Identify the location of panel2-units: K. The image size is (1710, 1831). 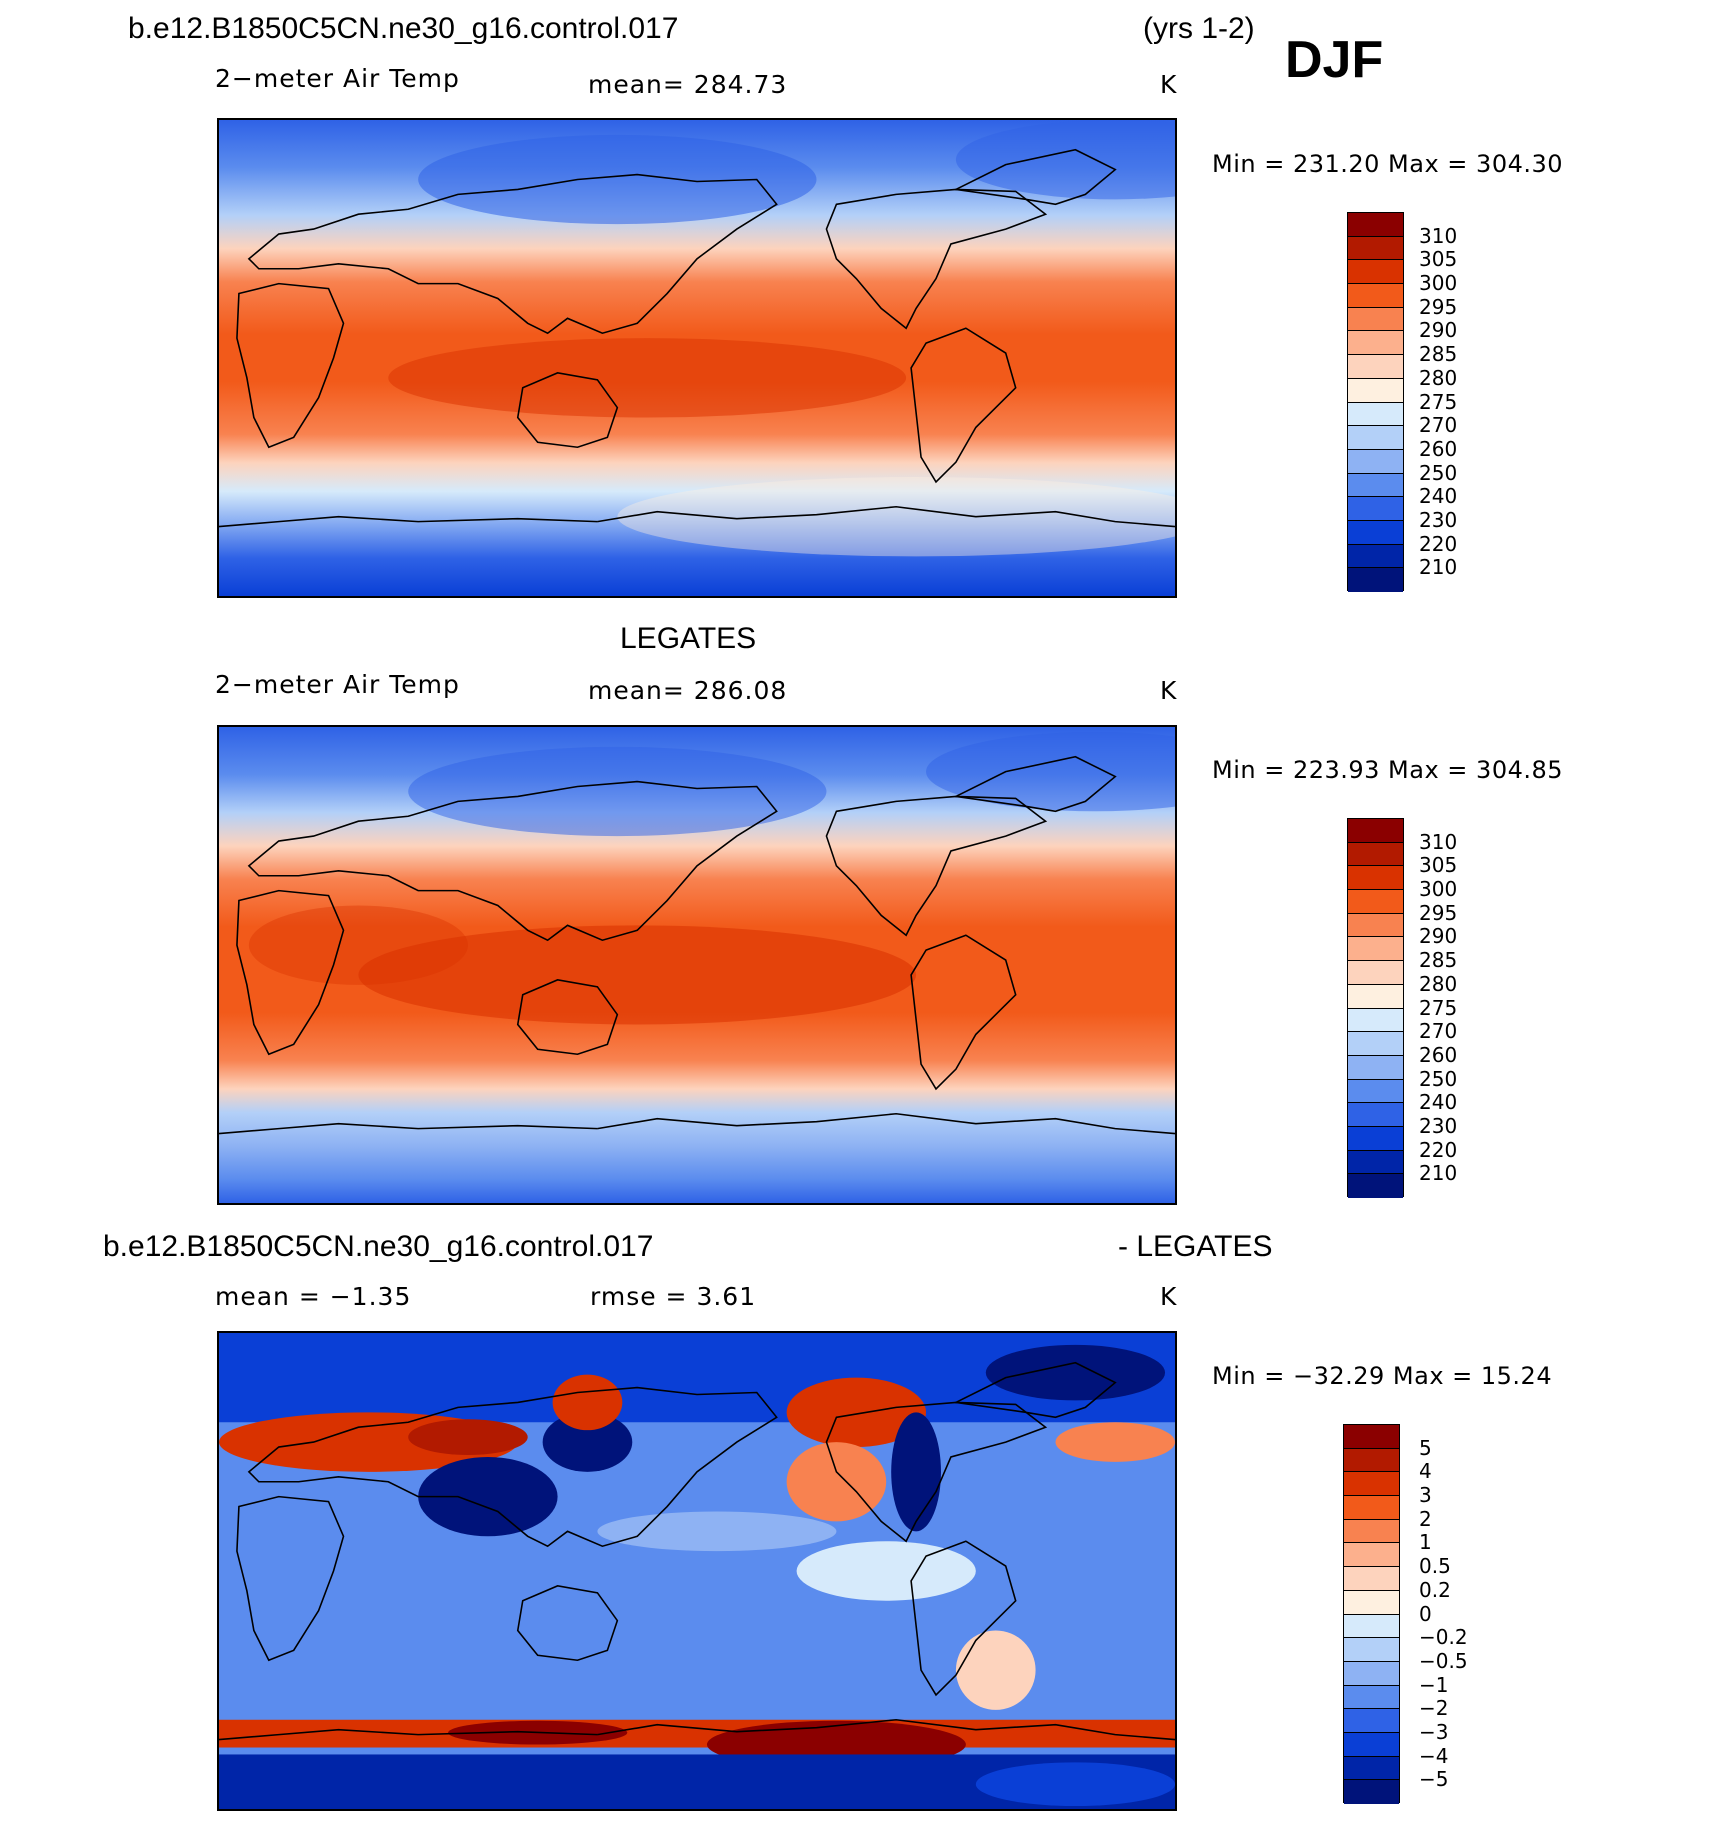
(1169, 690).